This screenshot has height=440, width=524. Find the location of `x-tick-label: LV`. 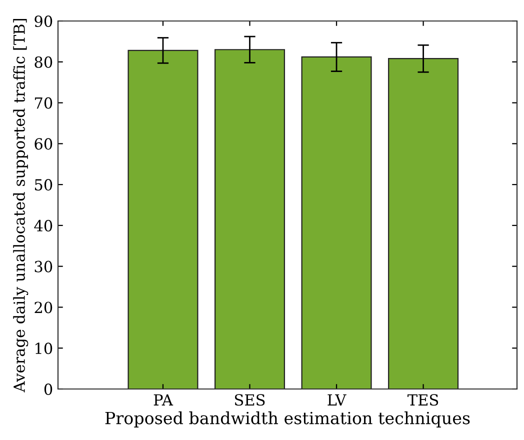

x-tick-label: LV is located at coordinates (337, 400).